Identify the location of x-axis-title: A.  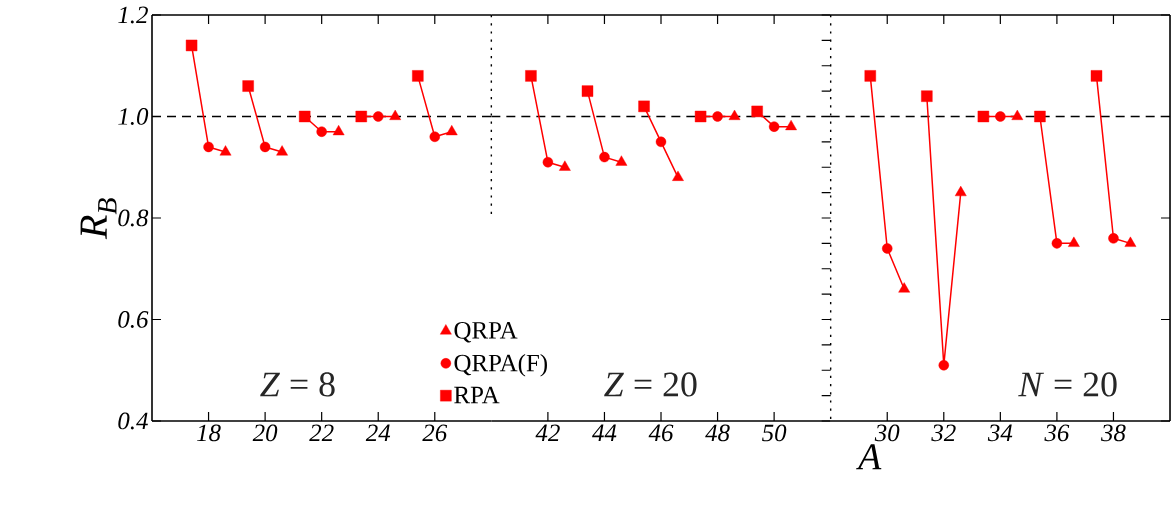
(869, 457).